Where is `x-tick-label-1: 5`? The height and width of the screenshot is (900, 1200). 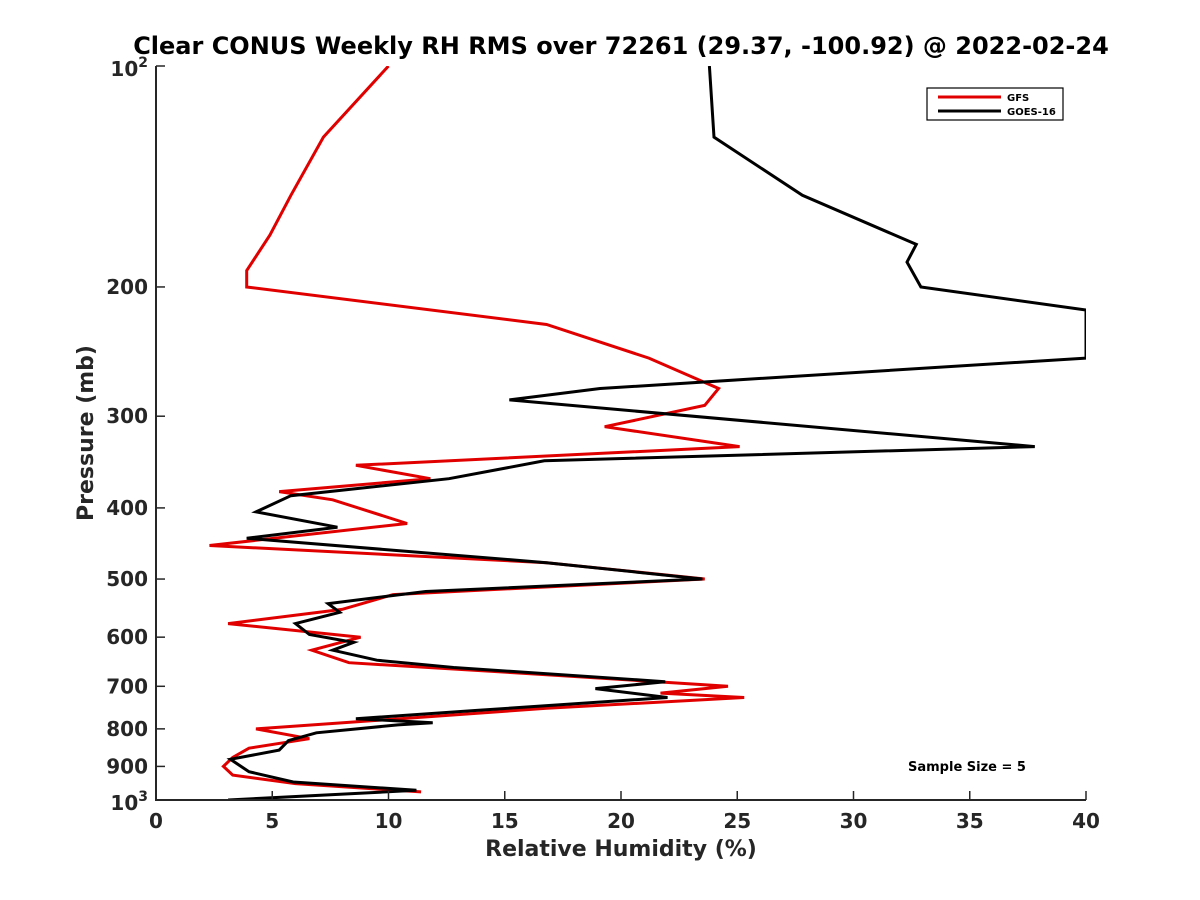
x-tick-label-1: 5 is located at coordinates (272, 821).